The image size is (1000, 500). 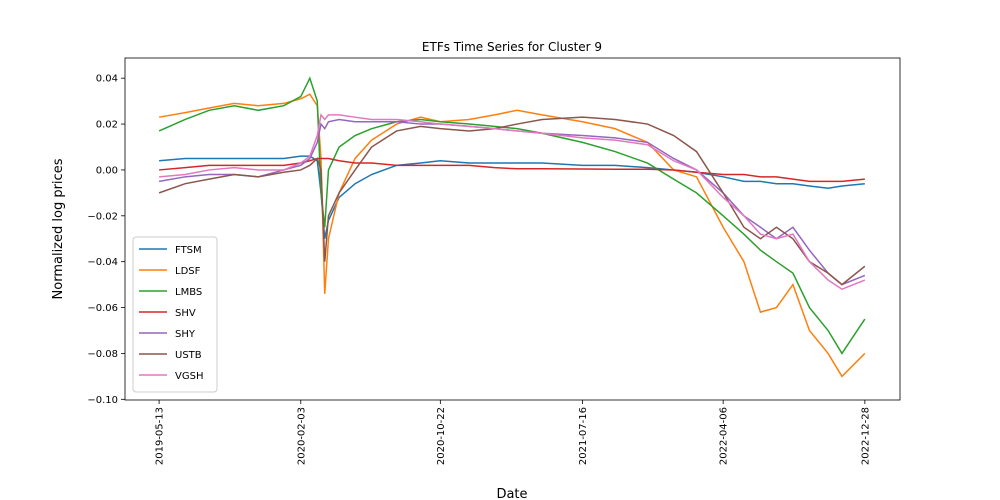 What do you see at coordinates (188, 355) in the screenshot?
I see `legend-label: USTB` at bounding box center [188, 355].